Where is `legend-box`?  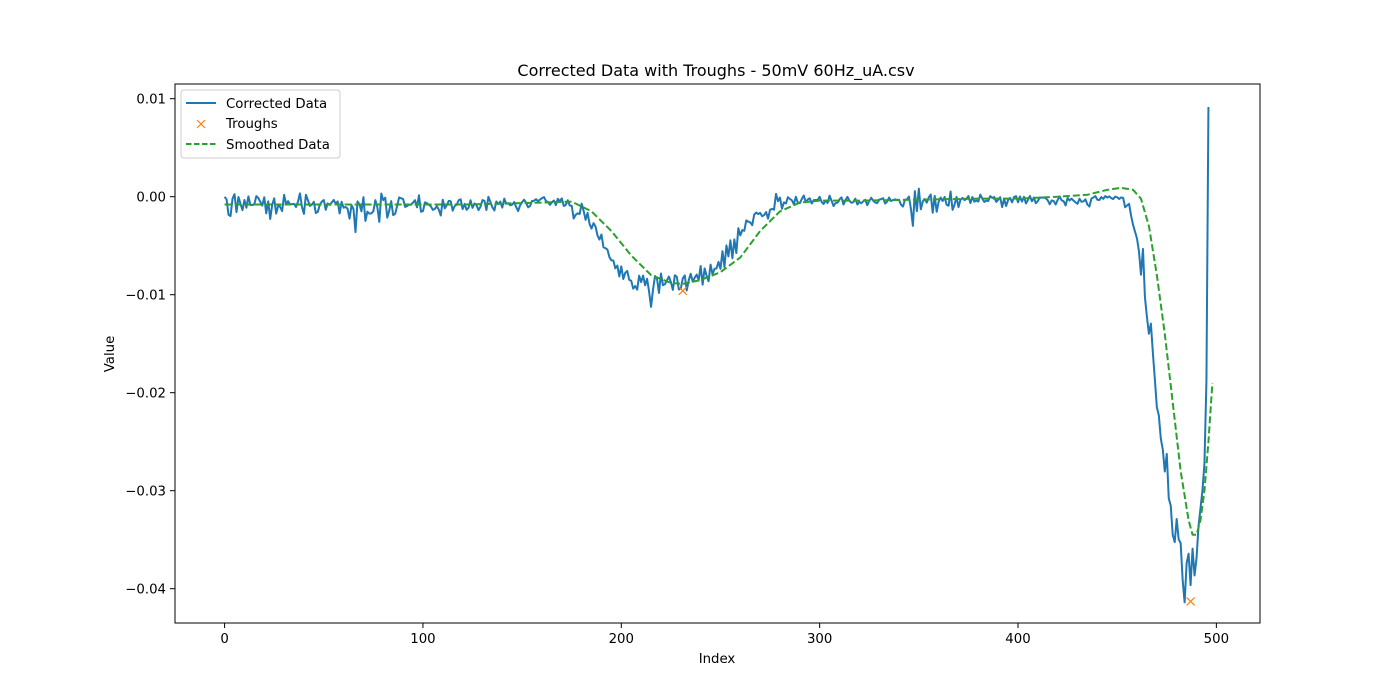 legend-box is located at coordinates (260, 124).